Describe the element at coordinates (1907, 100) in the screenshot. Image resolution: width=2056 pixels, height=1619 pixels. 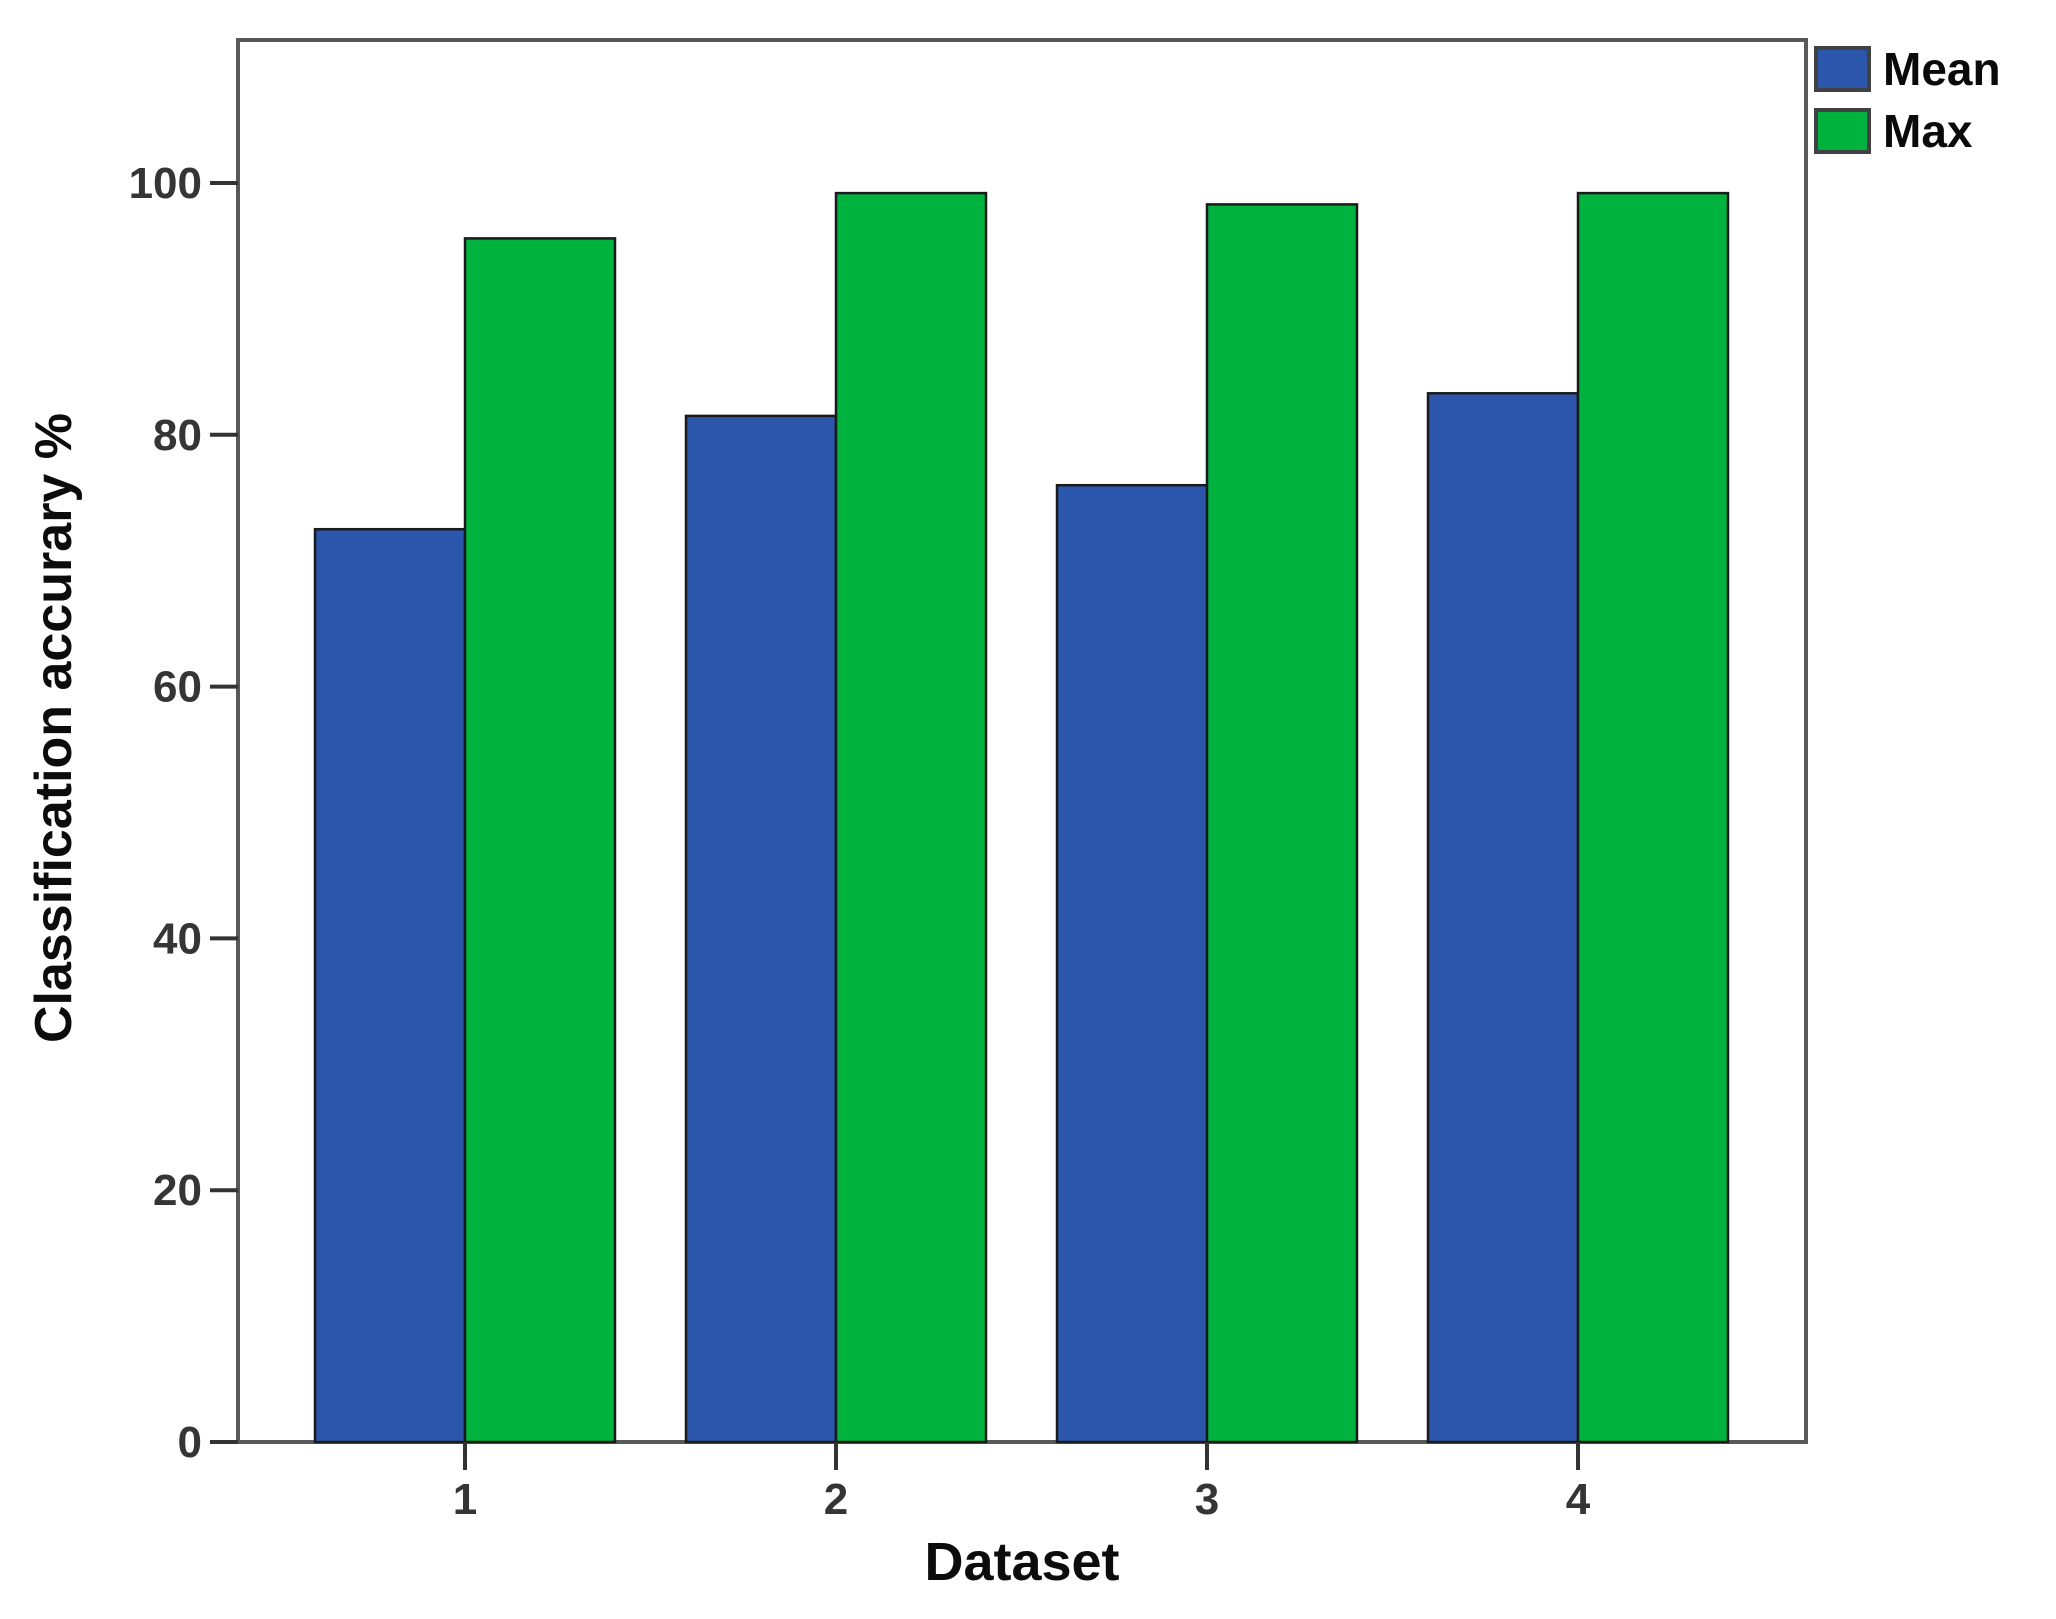
I see `legend: Mean Max` at that location.